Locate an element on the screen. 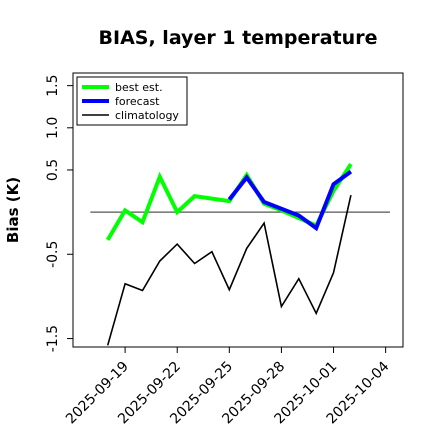 Image resolution: width=440 pixels, height=440 pixels. chart-title: BIAS, layer 1 temperature is located at coordinates (238, 38).